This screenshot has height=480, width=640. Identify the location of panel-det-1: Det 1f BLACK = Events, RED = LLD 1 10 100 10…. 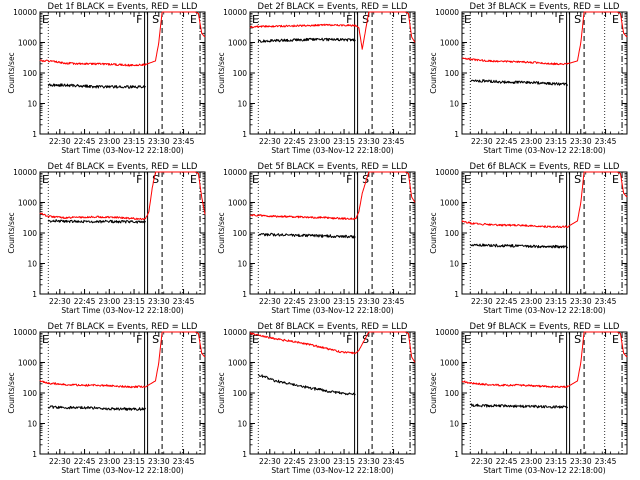
(106, 78).